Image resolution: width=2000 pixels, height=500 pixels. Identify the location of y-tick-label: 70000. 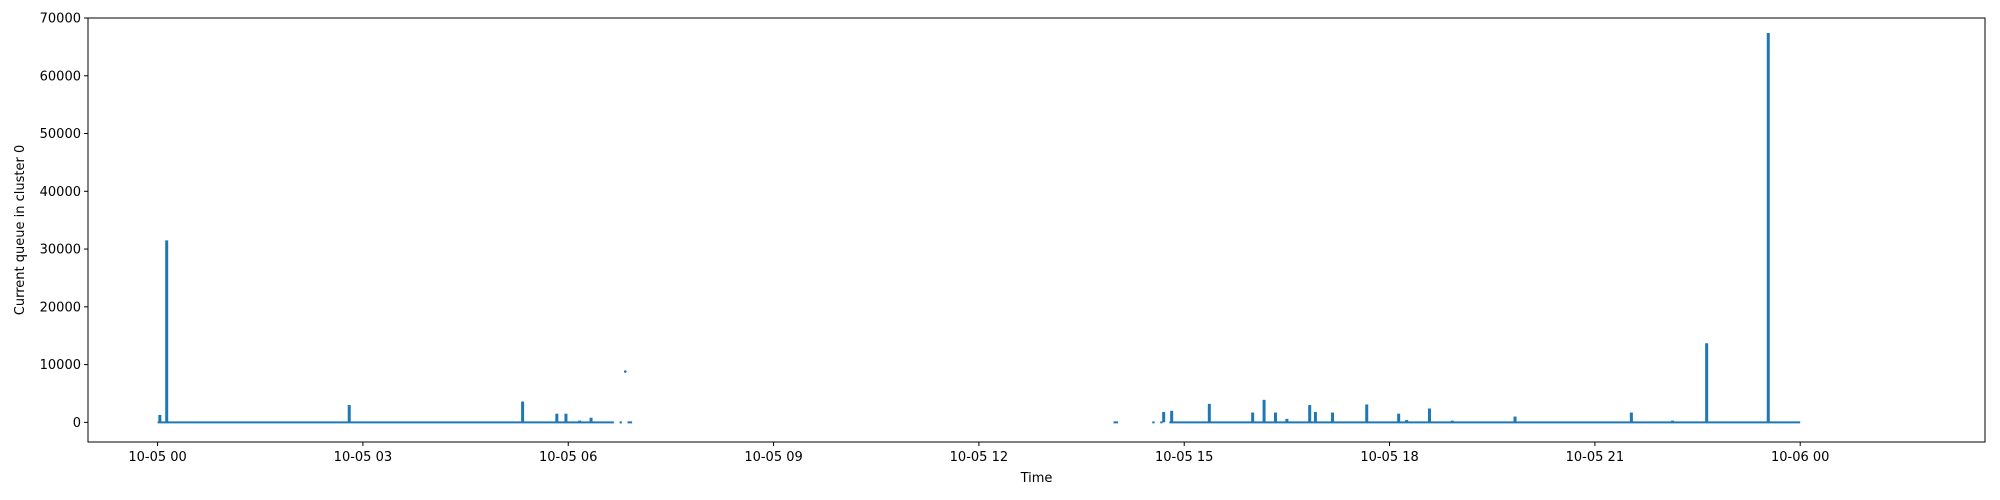
(60, 19).